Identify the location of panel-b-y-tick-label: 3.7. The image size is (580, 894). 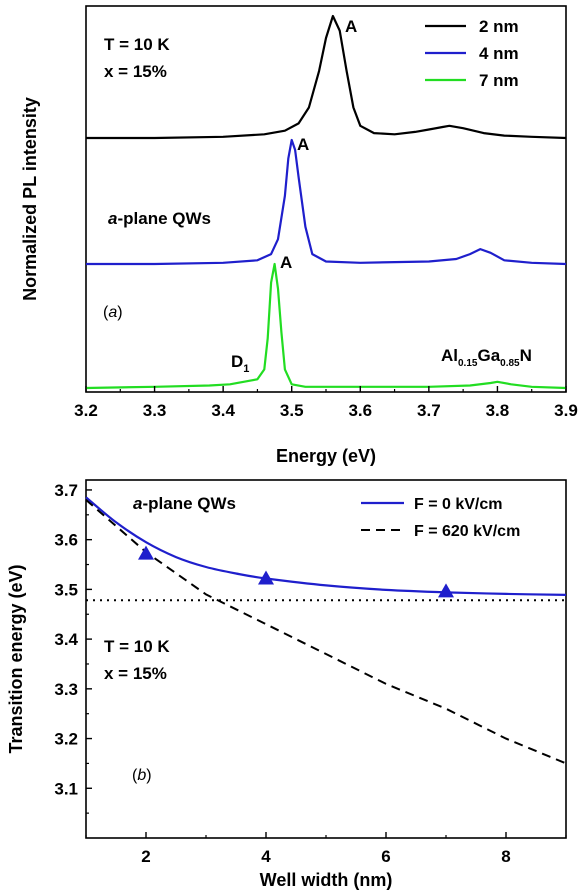
(66, 490).